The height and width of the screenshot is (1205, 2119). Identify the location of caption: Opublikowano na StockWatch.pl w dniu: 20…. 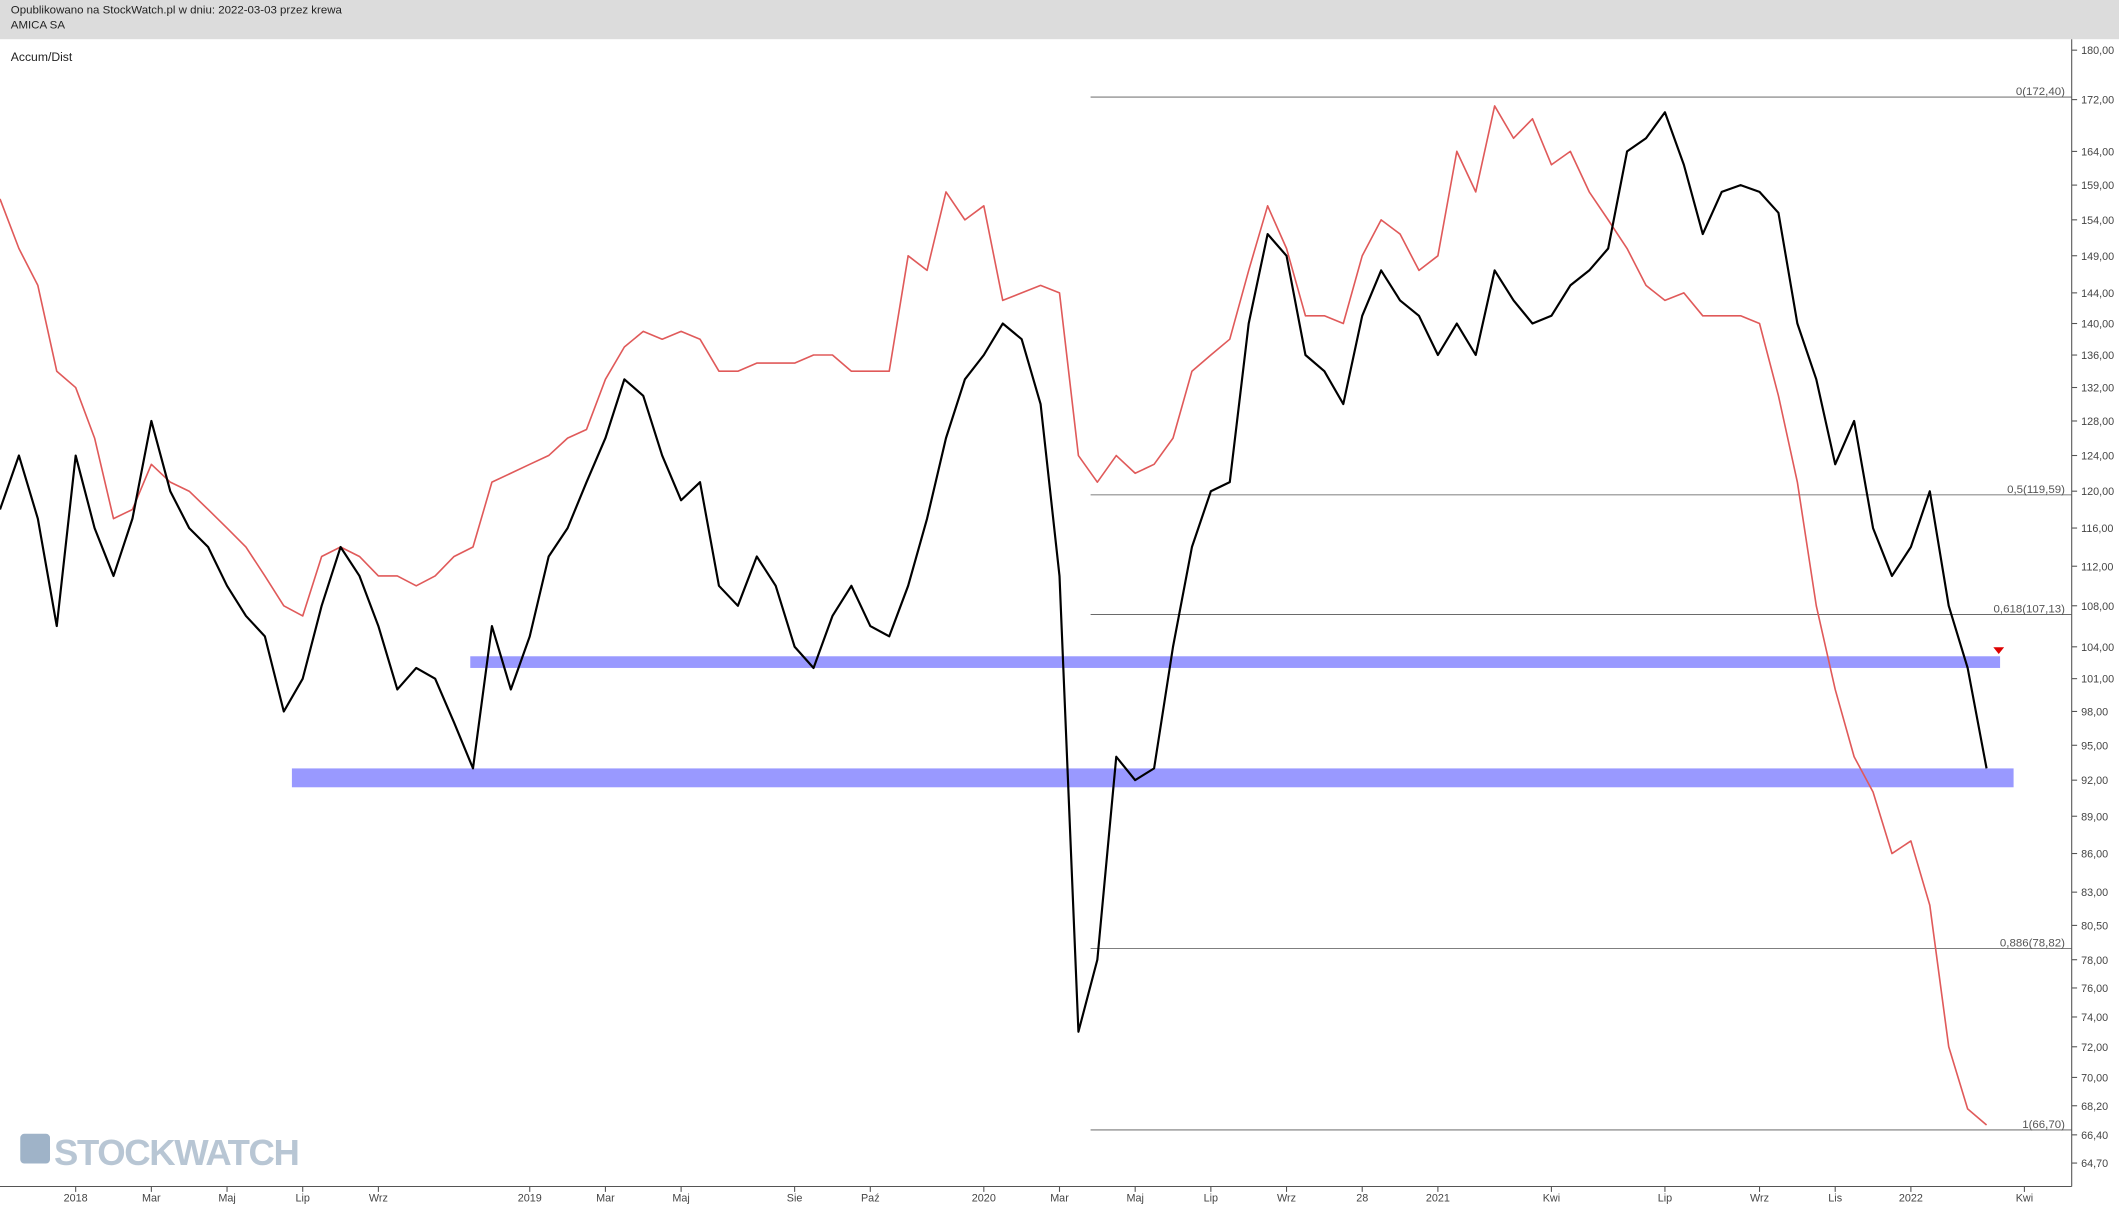
(177, 11).